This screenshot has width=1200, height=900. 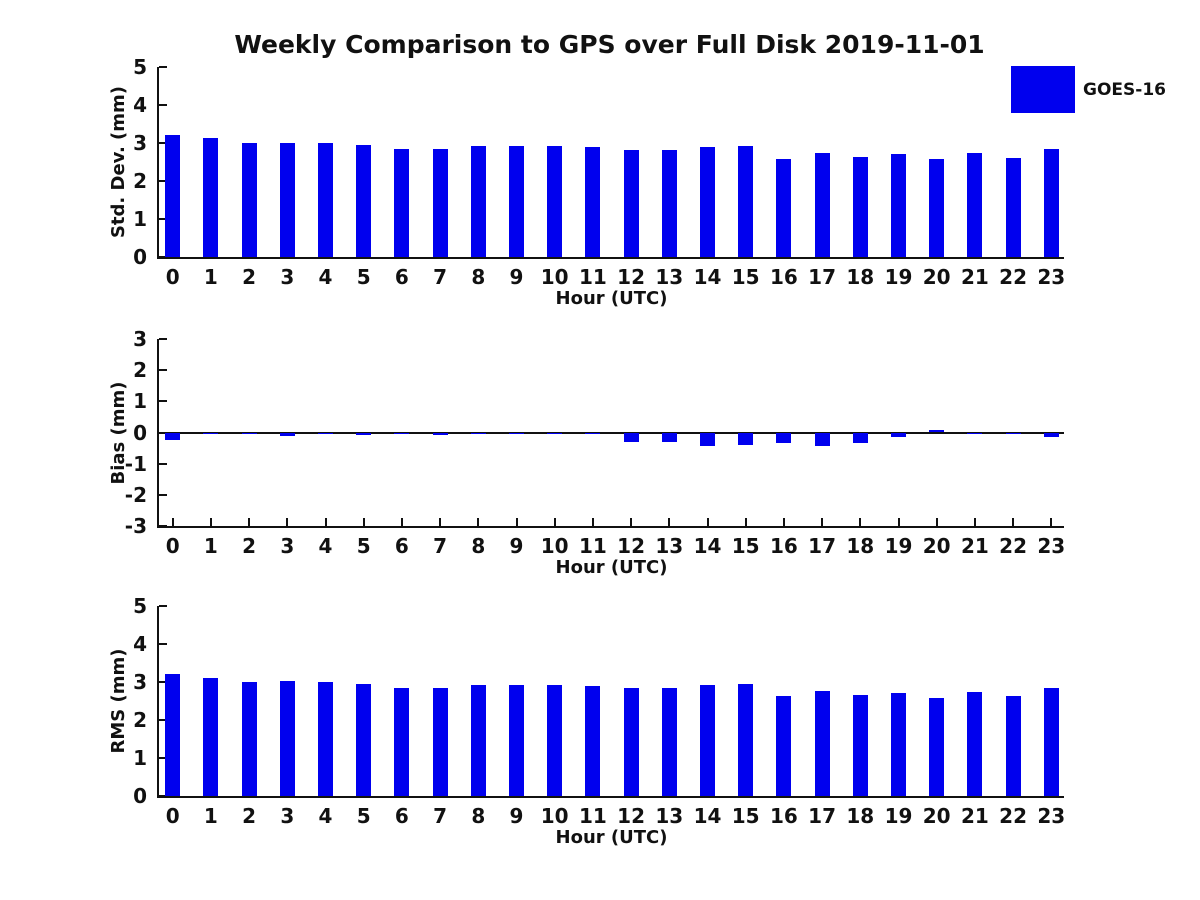 What do you see at coordinates (554, 816) in the screenshot?
I see `x-tick-label: 10` at bounding box center [554, 816].